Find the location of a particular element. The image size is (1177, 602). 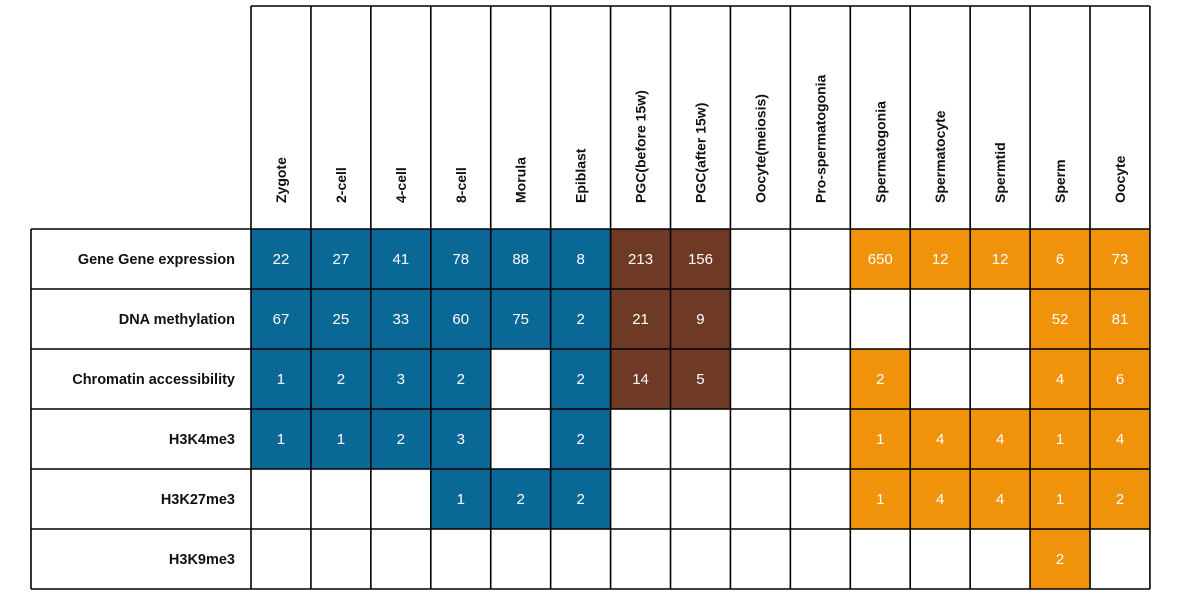

row-header: Chromatin accessibility is located at coordinates (153, 380).